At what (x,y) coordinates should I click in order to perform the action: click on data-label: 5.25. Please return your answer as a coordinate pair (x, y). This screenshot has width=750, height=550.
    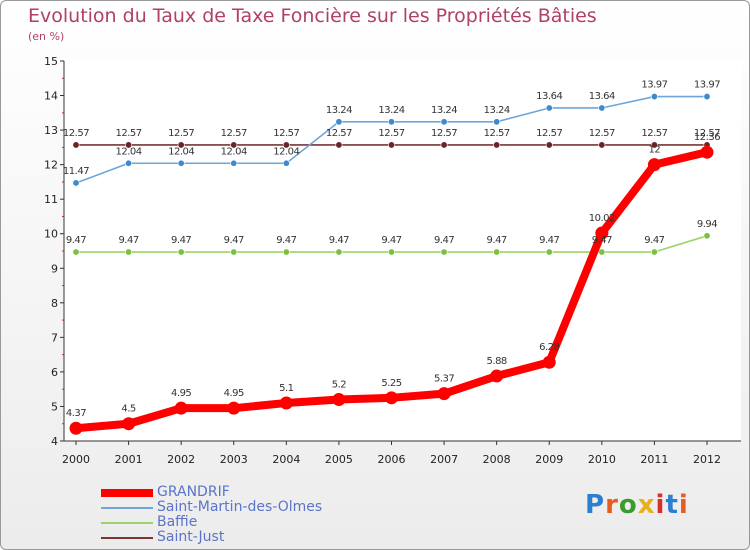
    Looking at the image, I should click on (391, 383).